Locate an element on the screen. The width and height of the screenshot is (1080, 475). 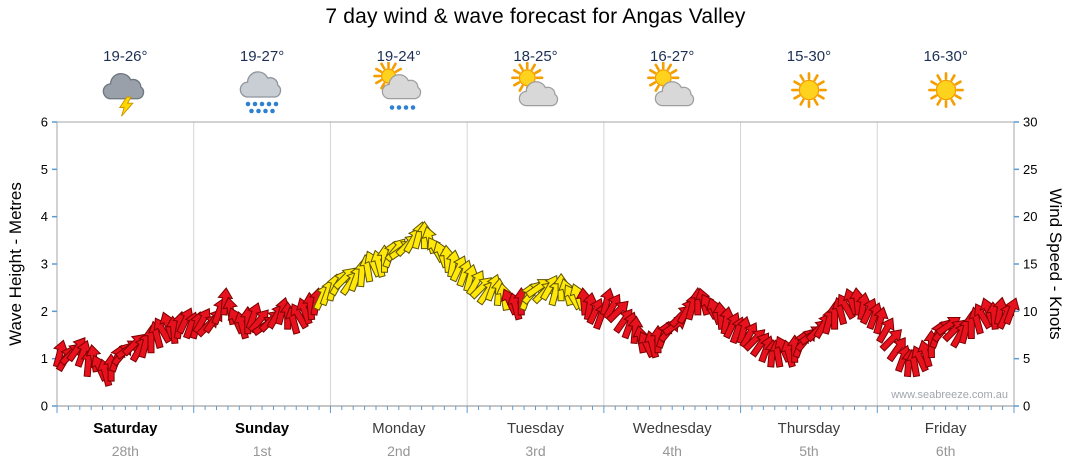
left-axis-tick-label: 2 is located at coordinates (44, 311).